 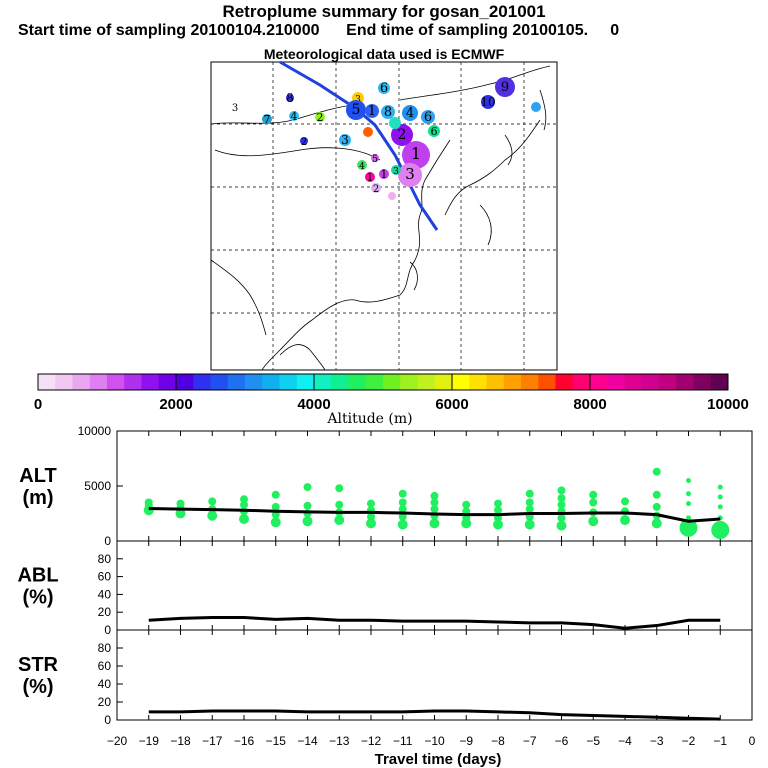 I want to click on panel-str: 0 20 40 60 80 STR(%), so click(x=385, y=678).